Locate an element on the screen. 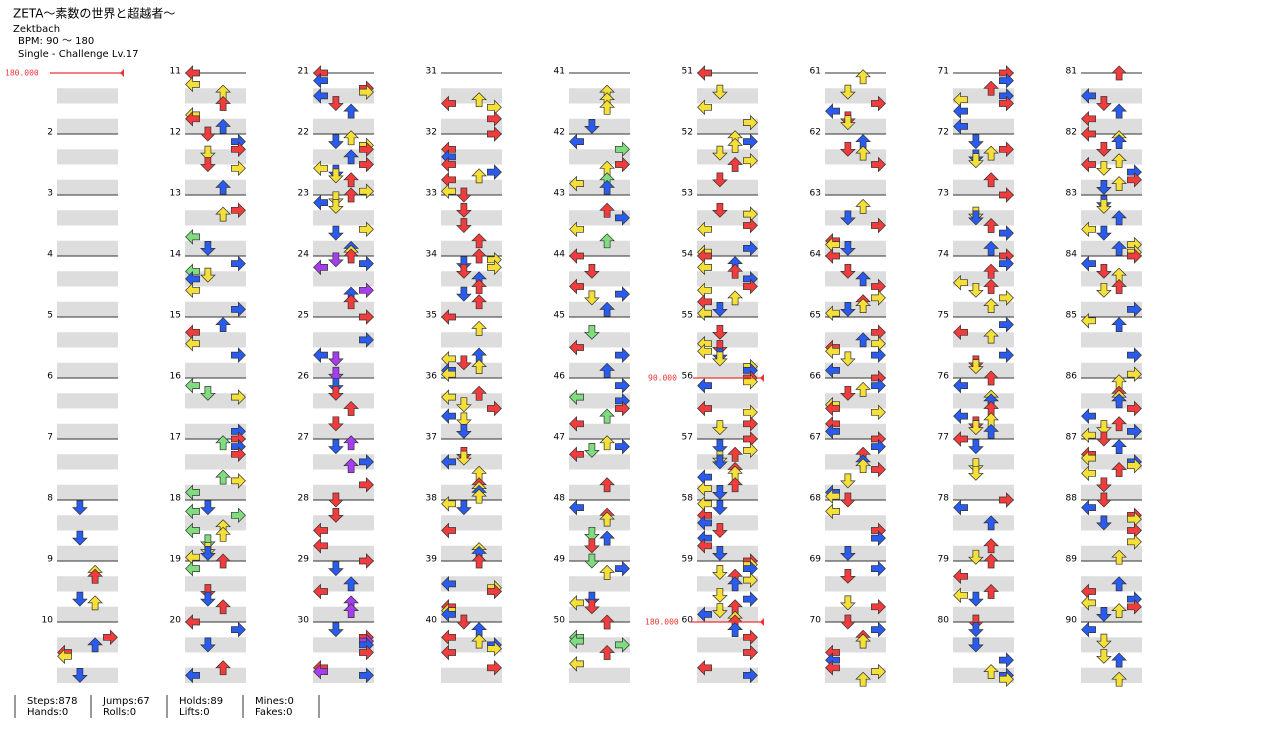 The image size is (1280, 734). measure-number: 18 is located at coordinates (176, 499).